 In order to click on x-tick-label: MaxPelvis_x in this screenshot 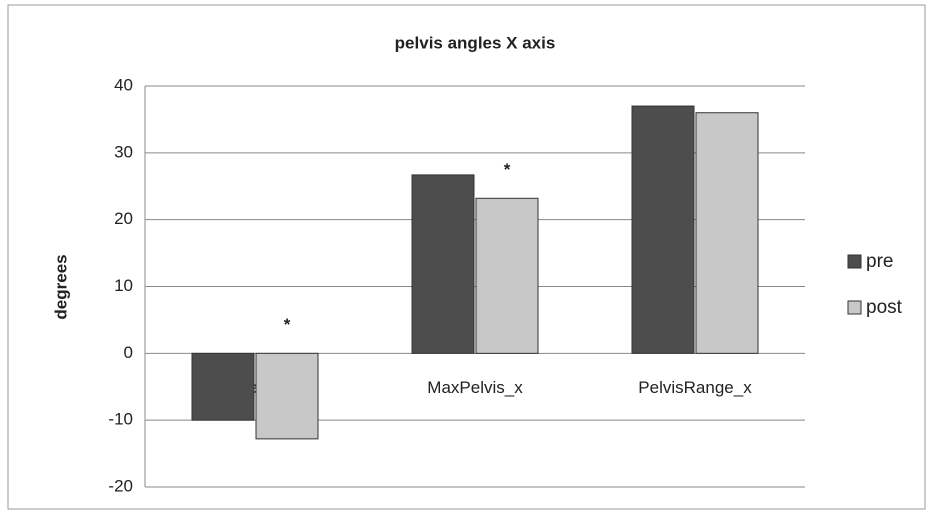, I will do `click(475, 387)`.